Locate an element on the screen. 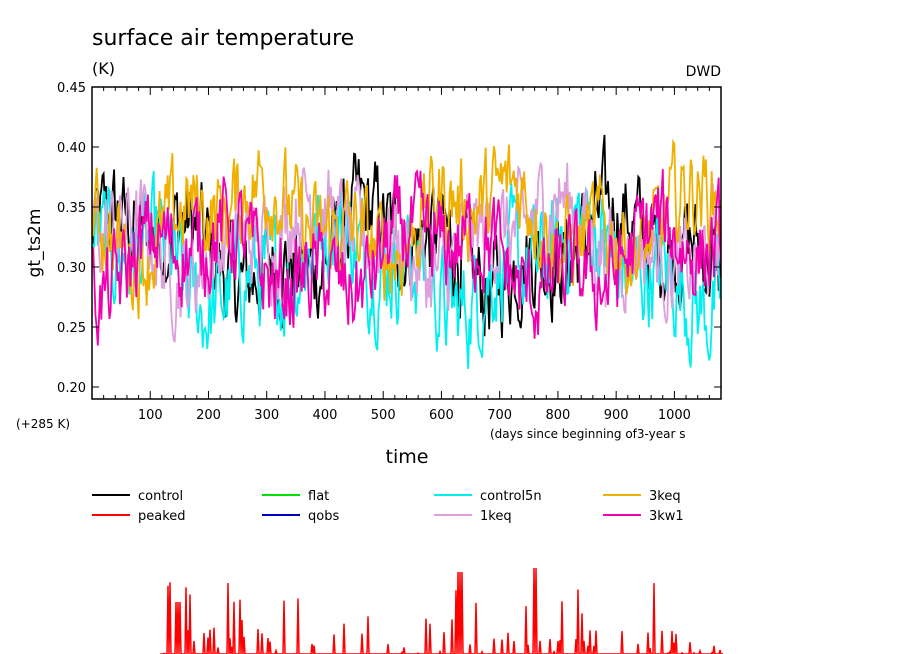  y-tick-label: 0.45 is located at coordinates (71, 88).